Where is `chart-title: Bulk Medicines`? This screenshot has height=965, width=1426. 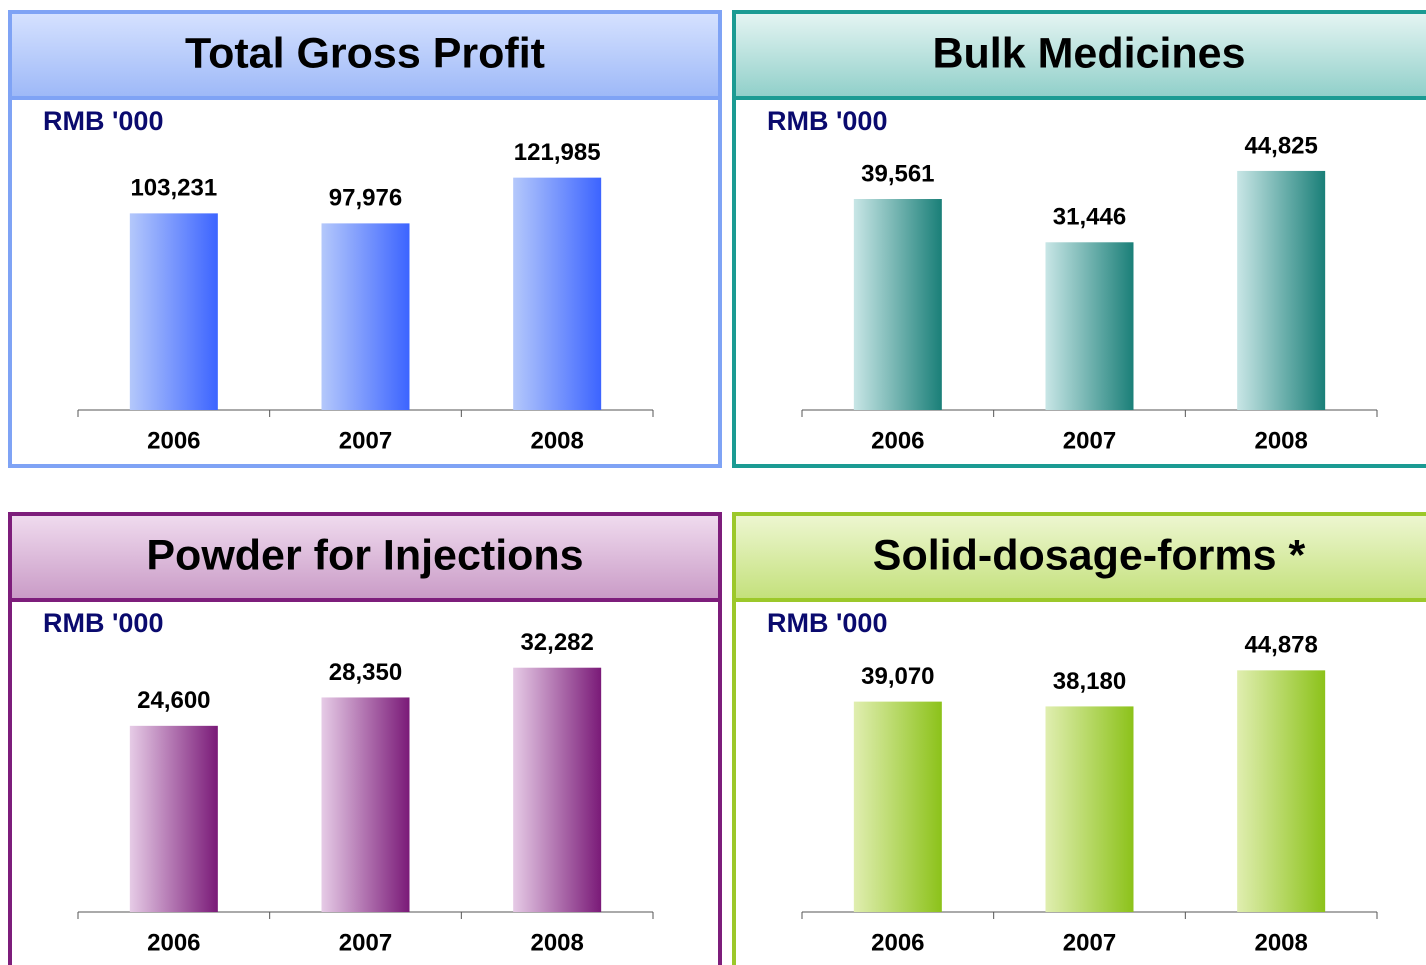
chart-title: Bulk Medicines is located at coordinates (1088, 53).